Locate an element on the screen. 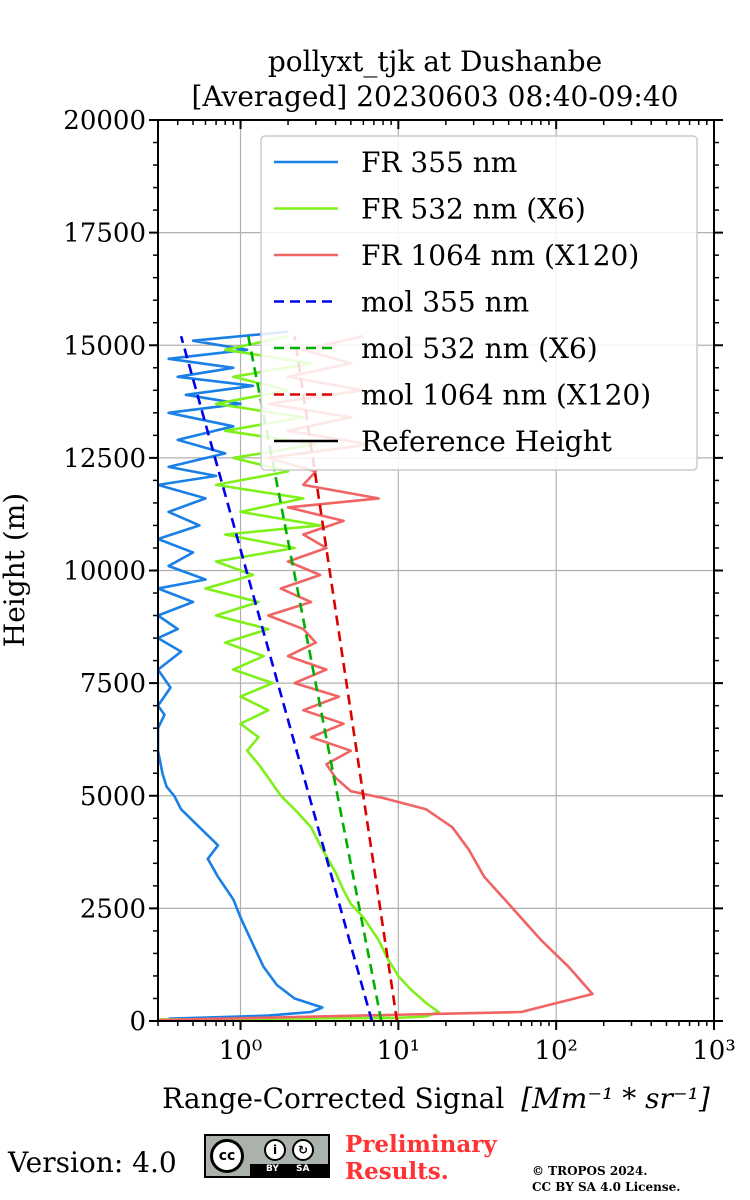 Image resolution: width=750 pixels, height=1200 pixels. by-label: BY is located at coordinates (272, 1169).